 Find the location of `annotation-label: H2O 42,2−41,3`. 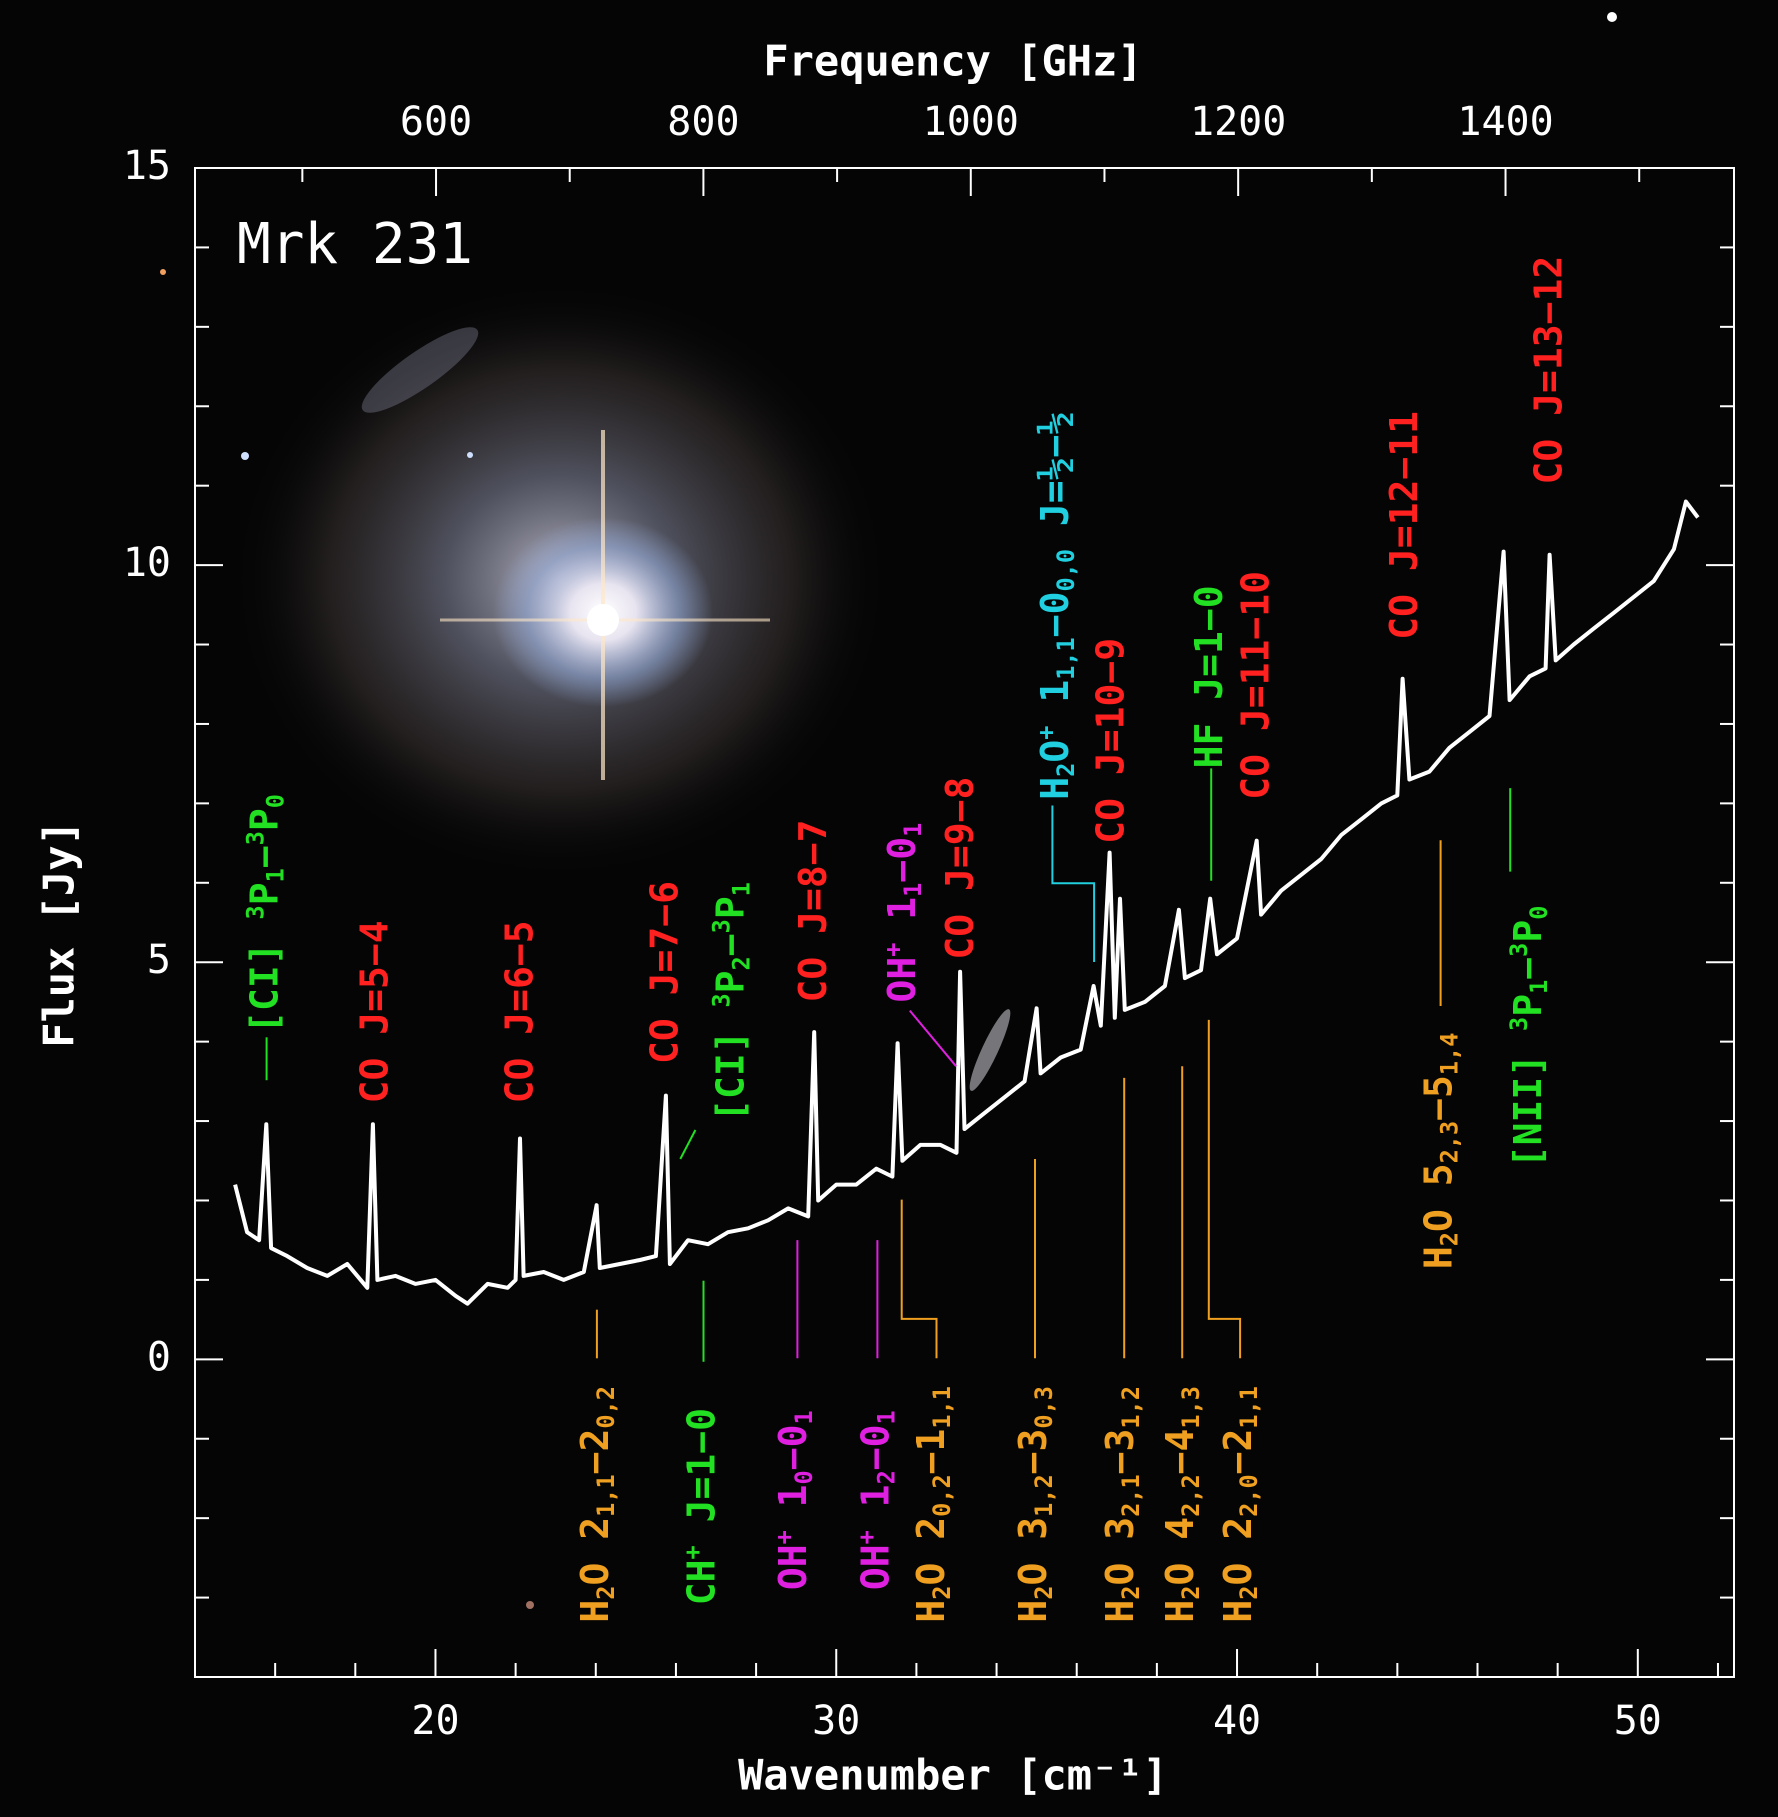

annotation-label: H2O 42,2−41,3 is located at coordinates (1181, 1504).